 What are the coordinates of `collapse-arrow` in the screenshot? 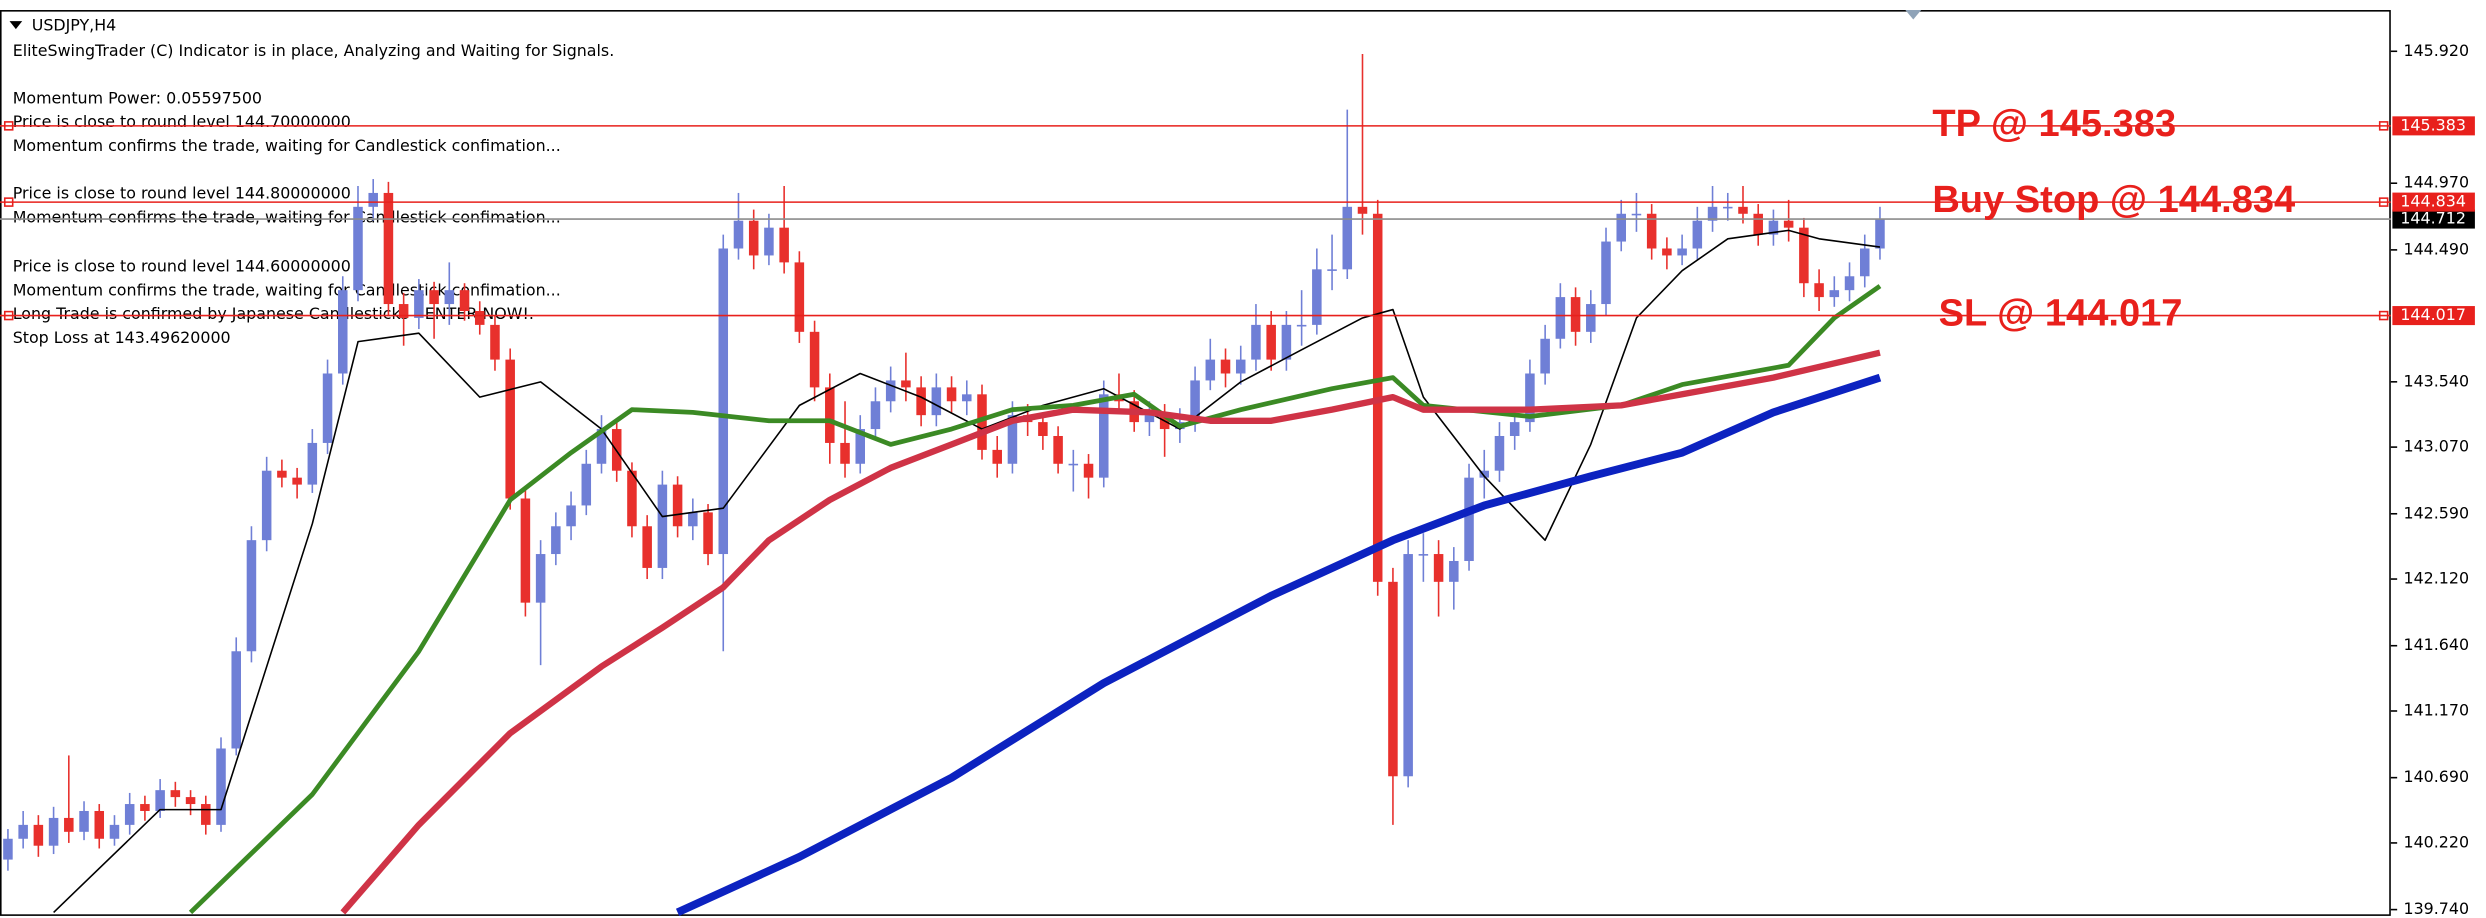 It's located at (16, 25).